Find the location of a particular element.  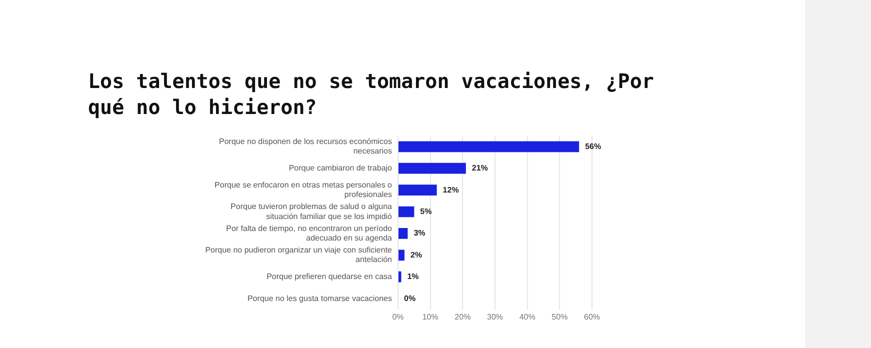

data-label: 5% is located at coordinates (426, 211).